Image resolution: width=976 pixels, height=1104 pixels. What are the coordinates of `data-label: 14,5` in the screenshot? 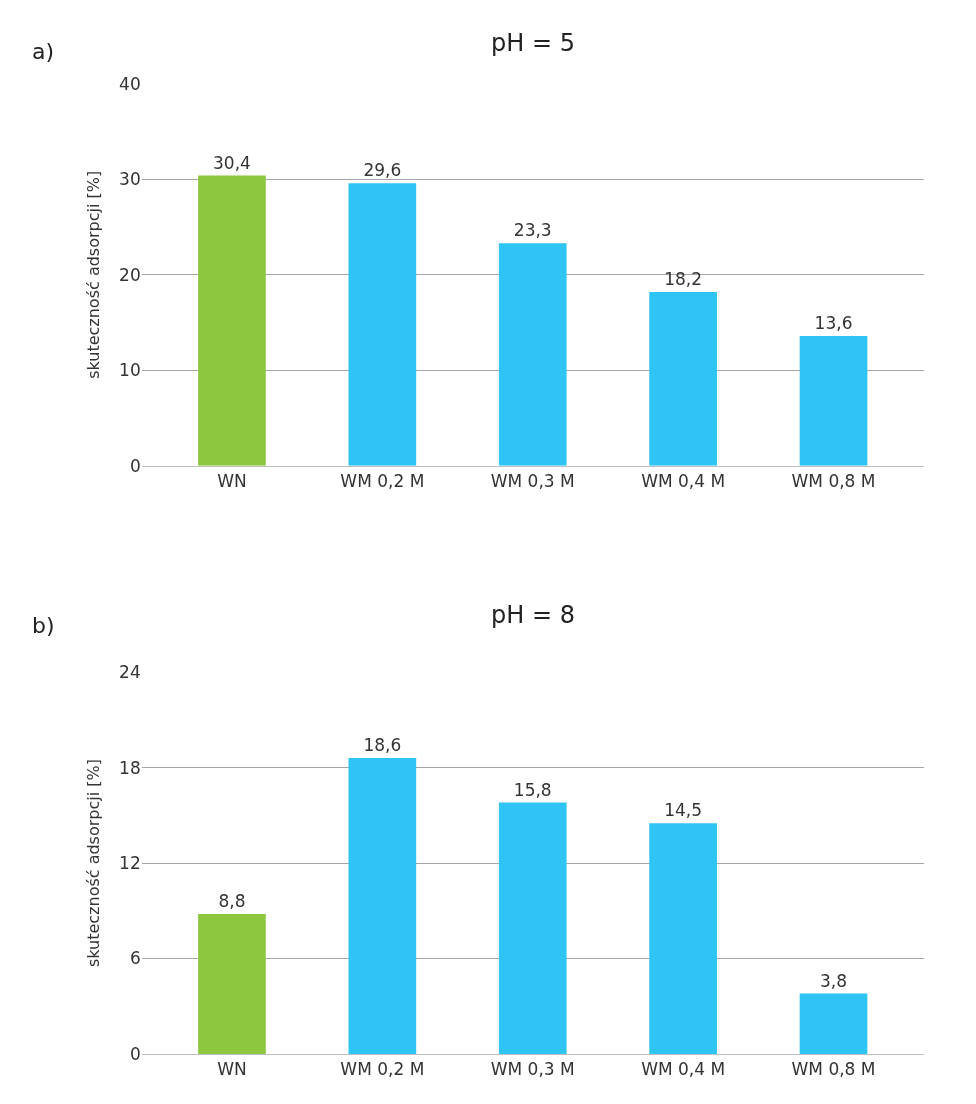 It's located at (683, 810).